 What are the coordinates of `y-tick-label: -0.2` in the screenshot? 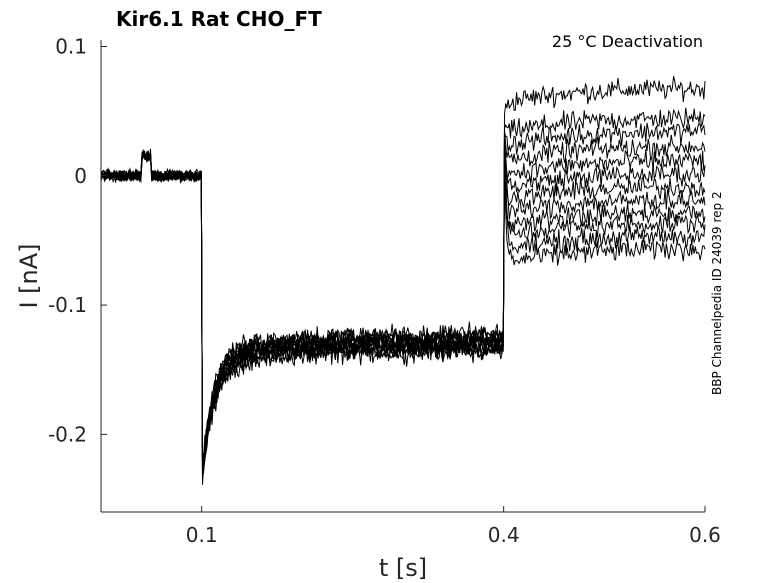 It's located at (67, 434).